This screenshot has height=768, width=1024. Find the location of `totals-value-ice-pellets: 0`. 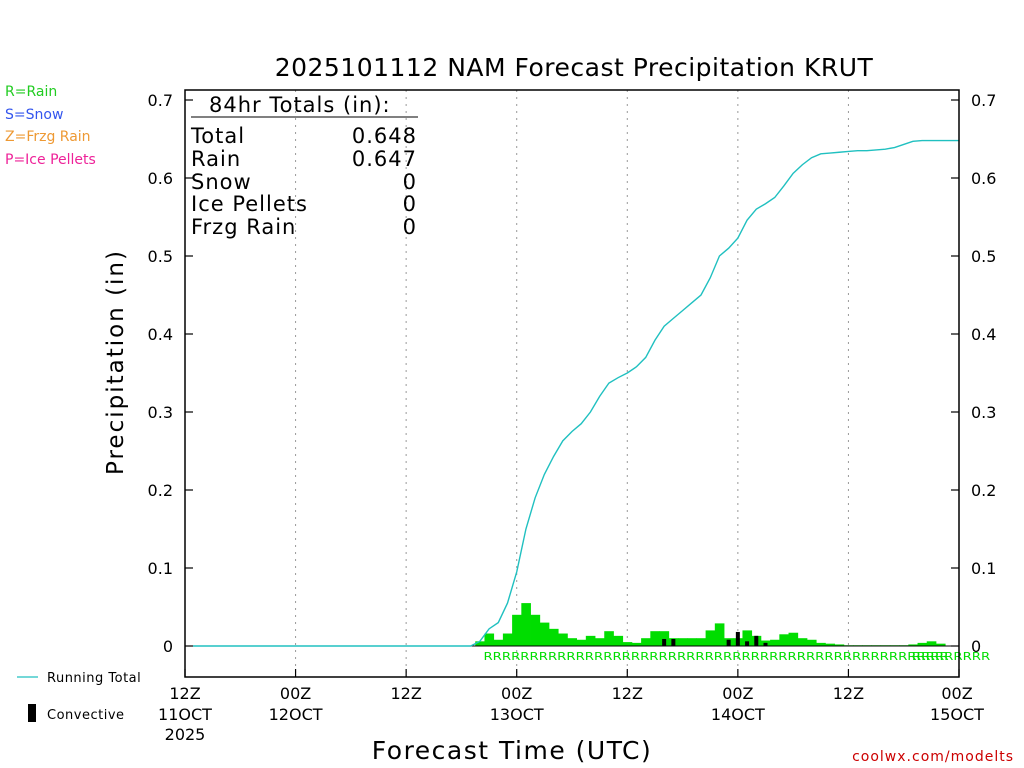

totals-value-ice-pellets: 0 is located at coordinates (410, 204).